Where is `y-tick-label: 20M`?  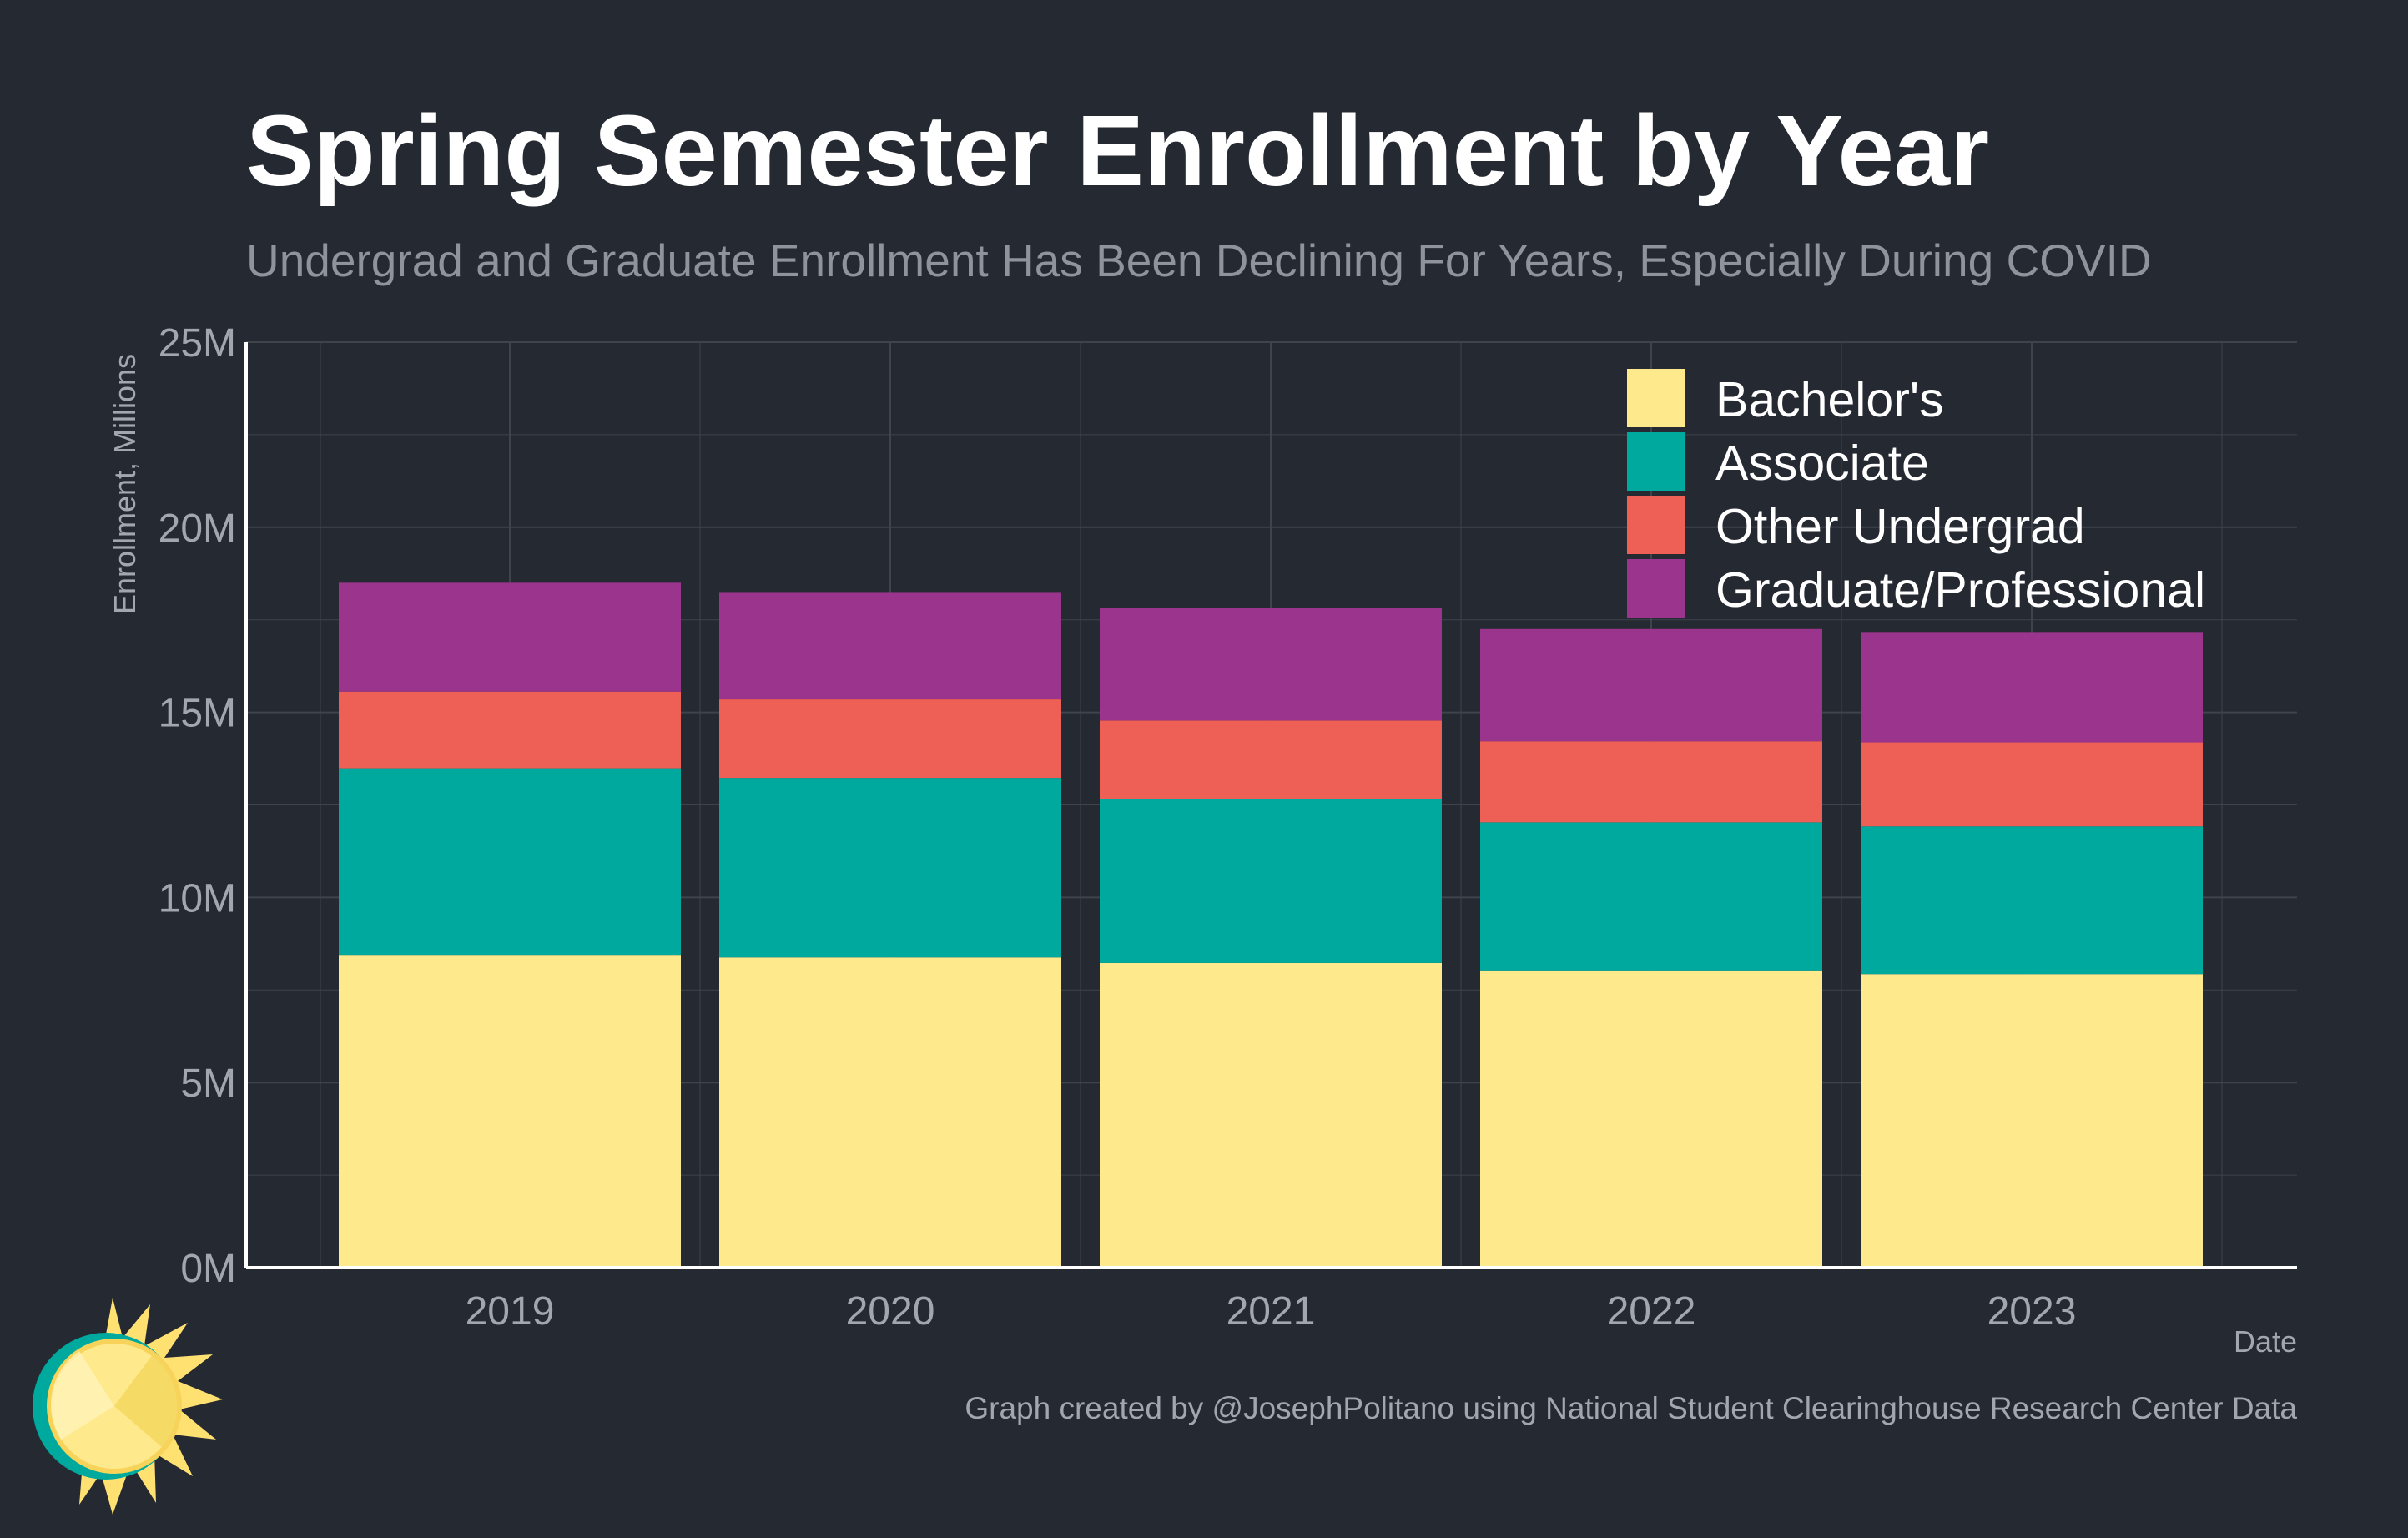
y-tick-label: 20M is located at coordinates (197, 529).